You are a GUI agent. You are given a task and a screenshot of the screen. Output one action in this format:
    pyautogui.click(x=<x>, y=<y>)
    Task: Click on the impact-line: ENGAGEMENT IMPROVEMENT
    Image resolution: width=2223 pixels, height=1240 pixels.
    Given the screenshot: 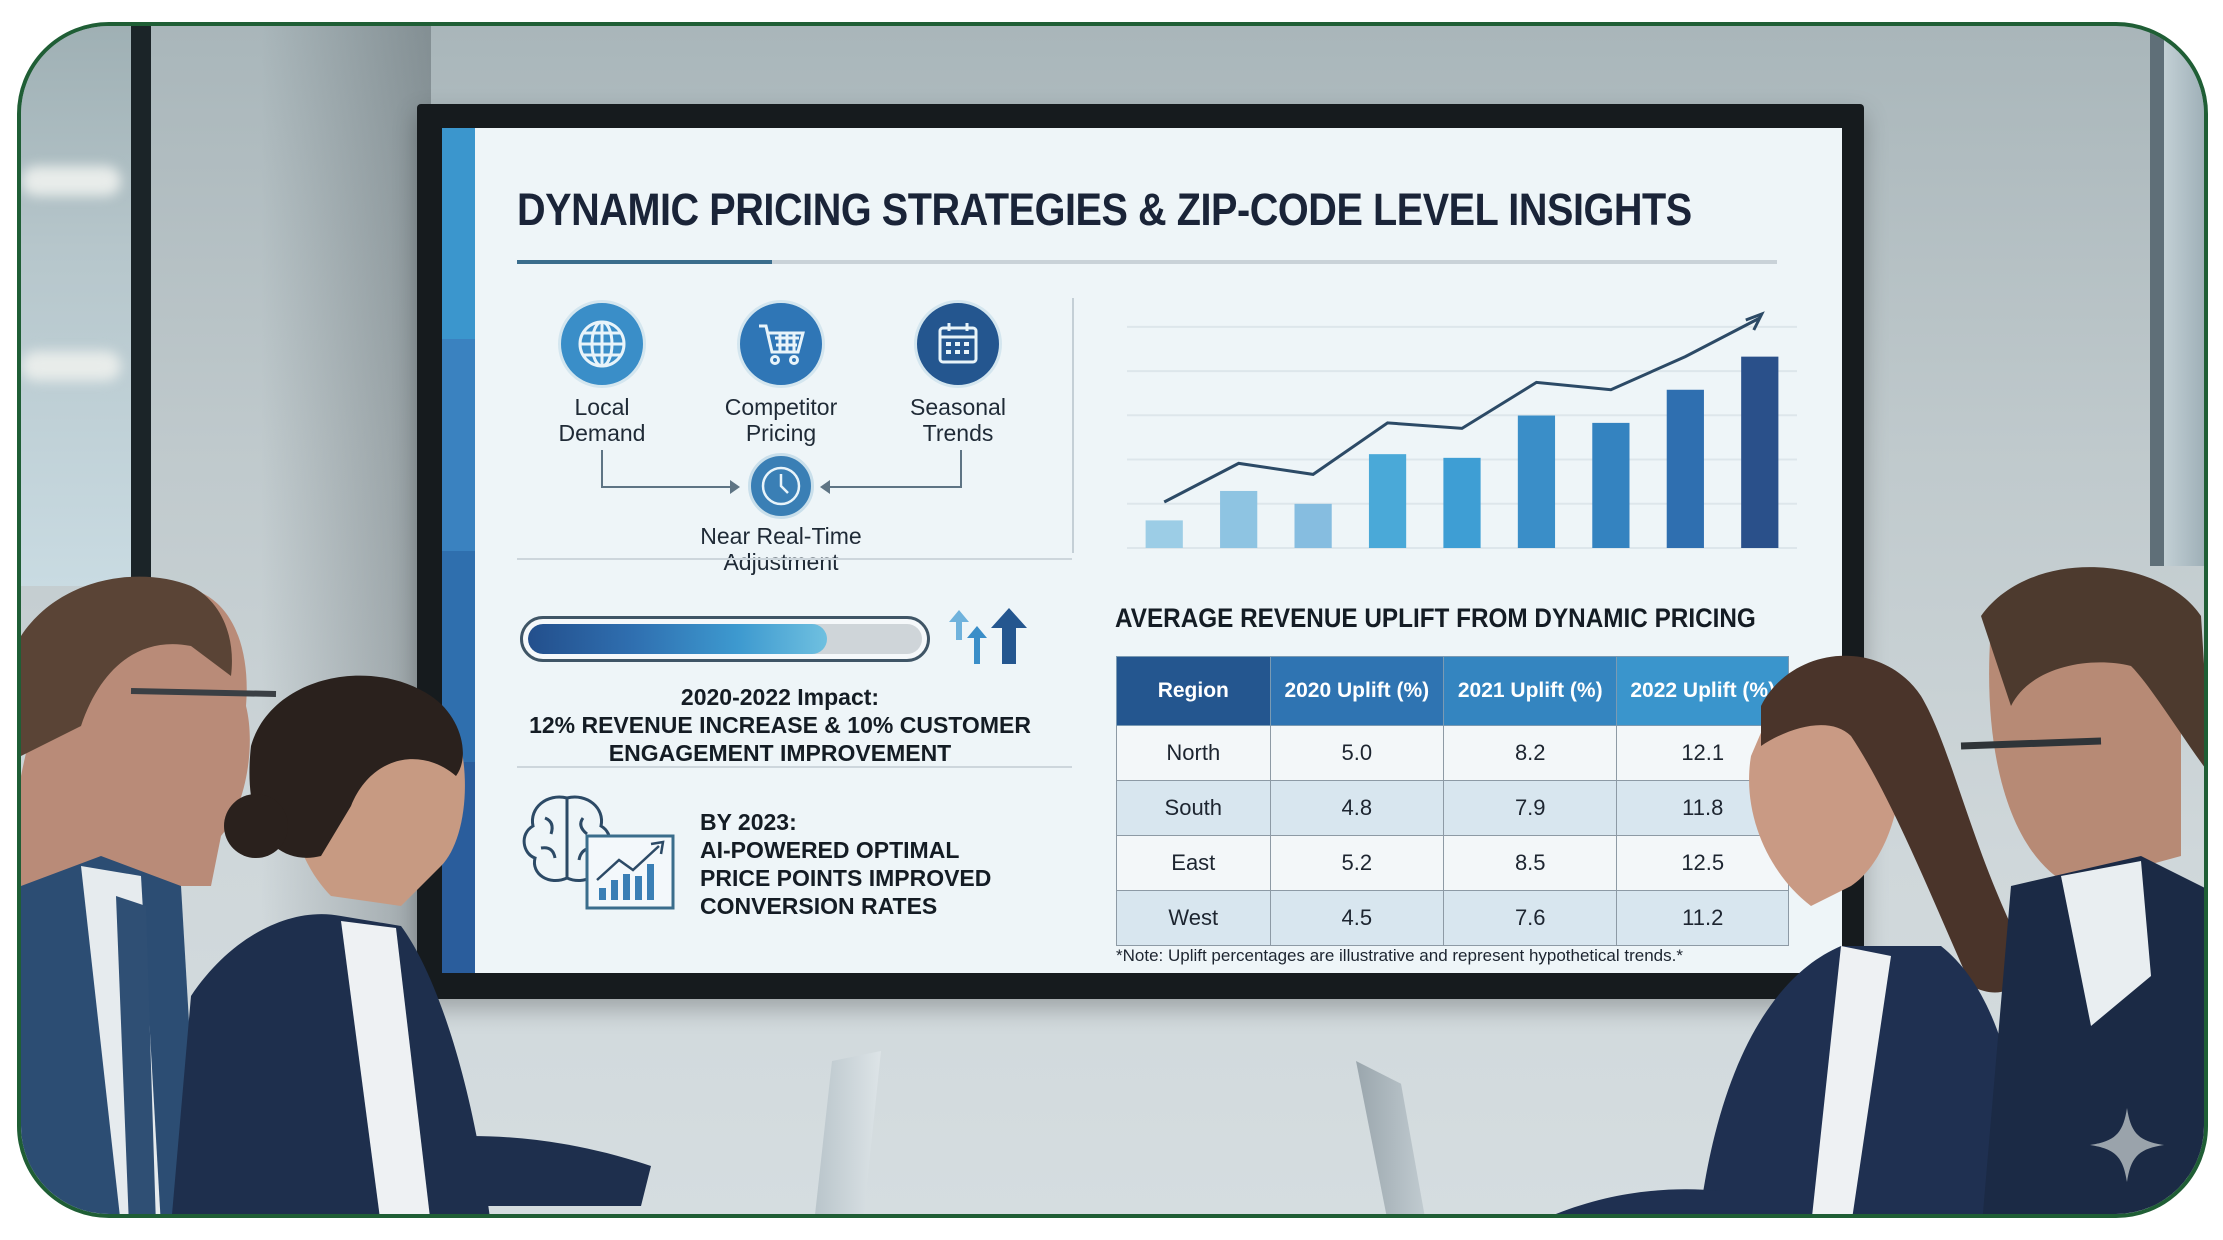 What is the action you would take?
    pyautogui.click(x=780, y=753)
    